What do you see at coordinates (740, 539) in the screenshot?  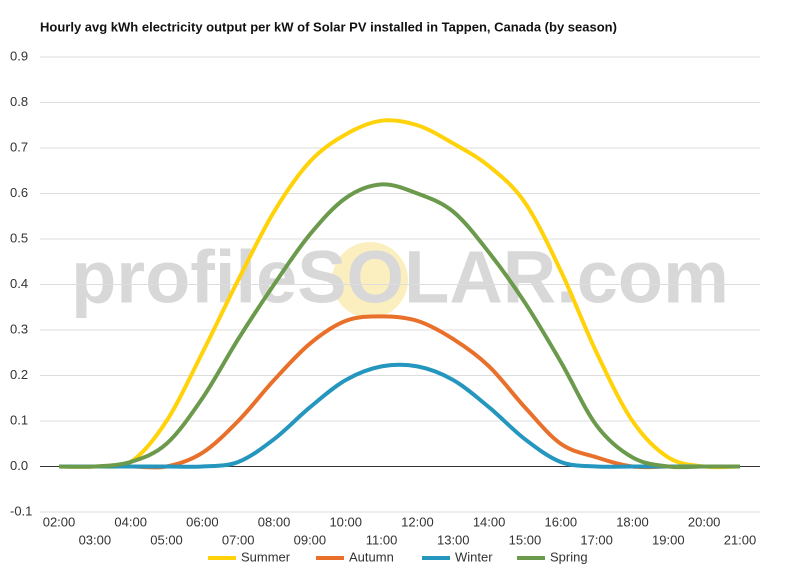 I see `x-tick-label: 21:00` at bounding box center [740, 539].